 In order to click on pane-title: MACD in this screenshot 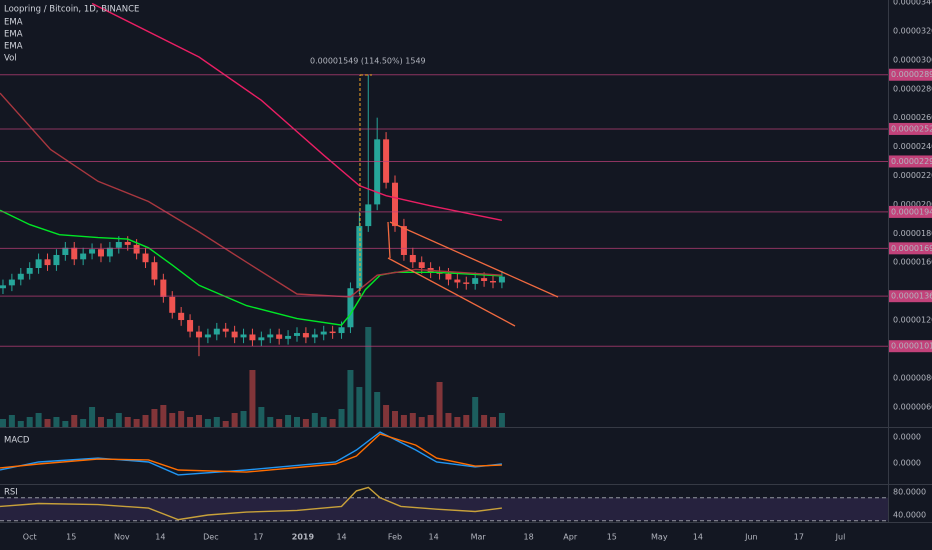, I will do `click(17, 441)`.